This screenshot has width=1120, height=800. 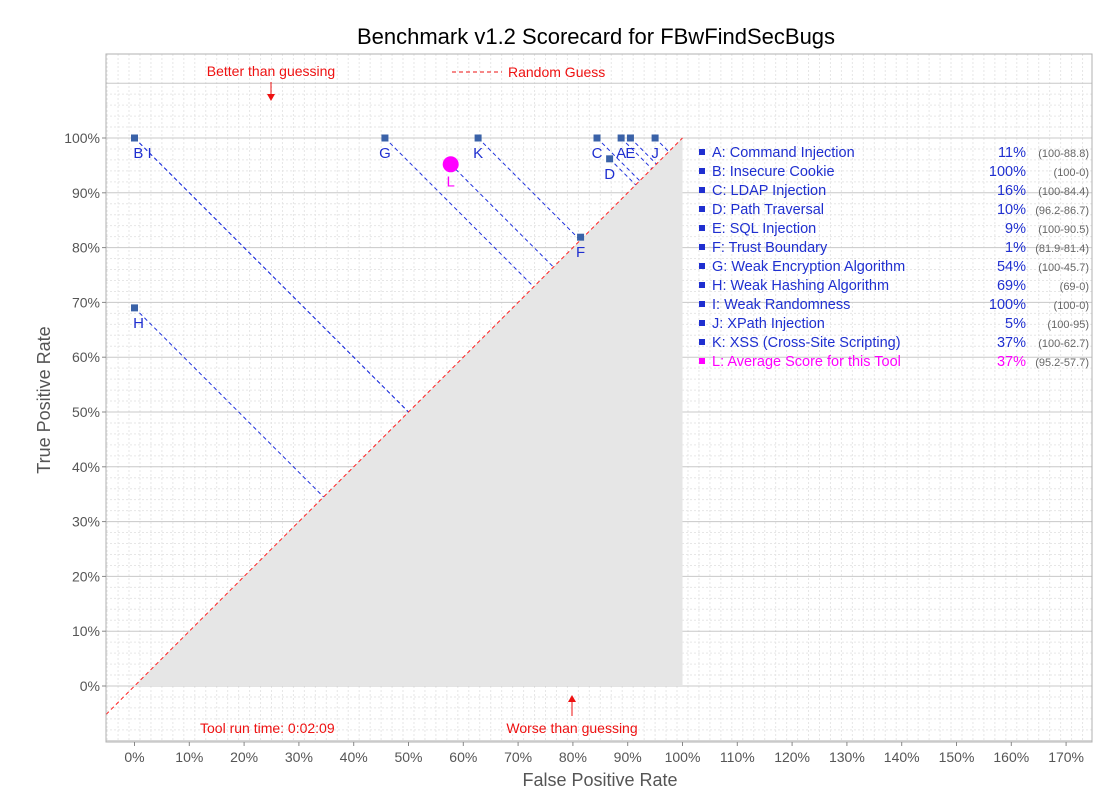 I want to click on x-tick-label: 130%, so click(x=847, y=757).